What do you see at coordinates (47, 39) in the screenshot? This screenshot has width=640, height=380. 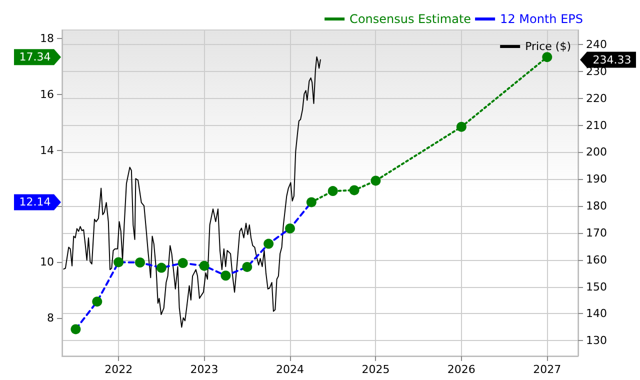 I see `y-tick-label: 18` at bounding box center [47, 39].